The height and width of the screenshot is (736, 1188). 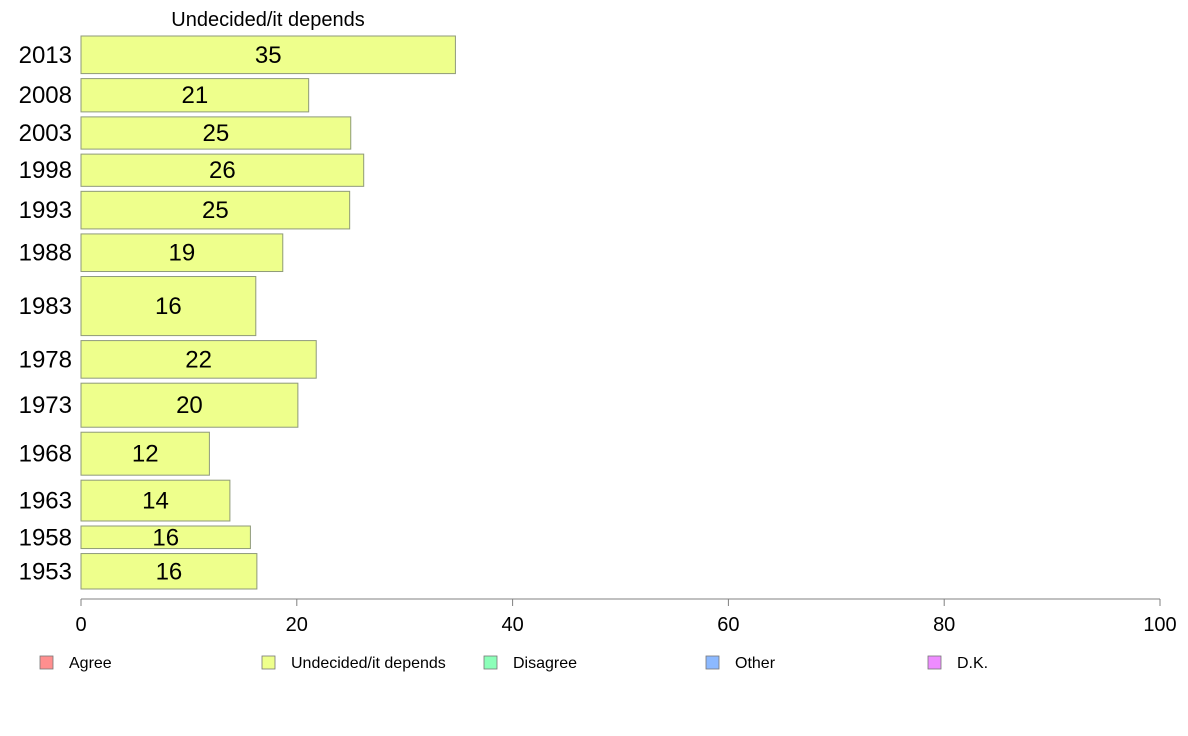 I want to click on y-tick-label-1983: 1983, so click(x=45, y=306).